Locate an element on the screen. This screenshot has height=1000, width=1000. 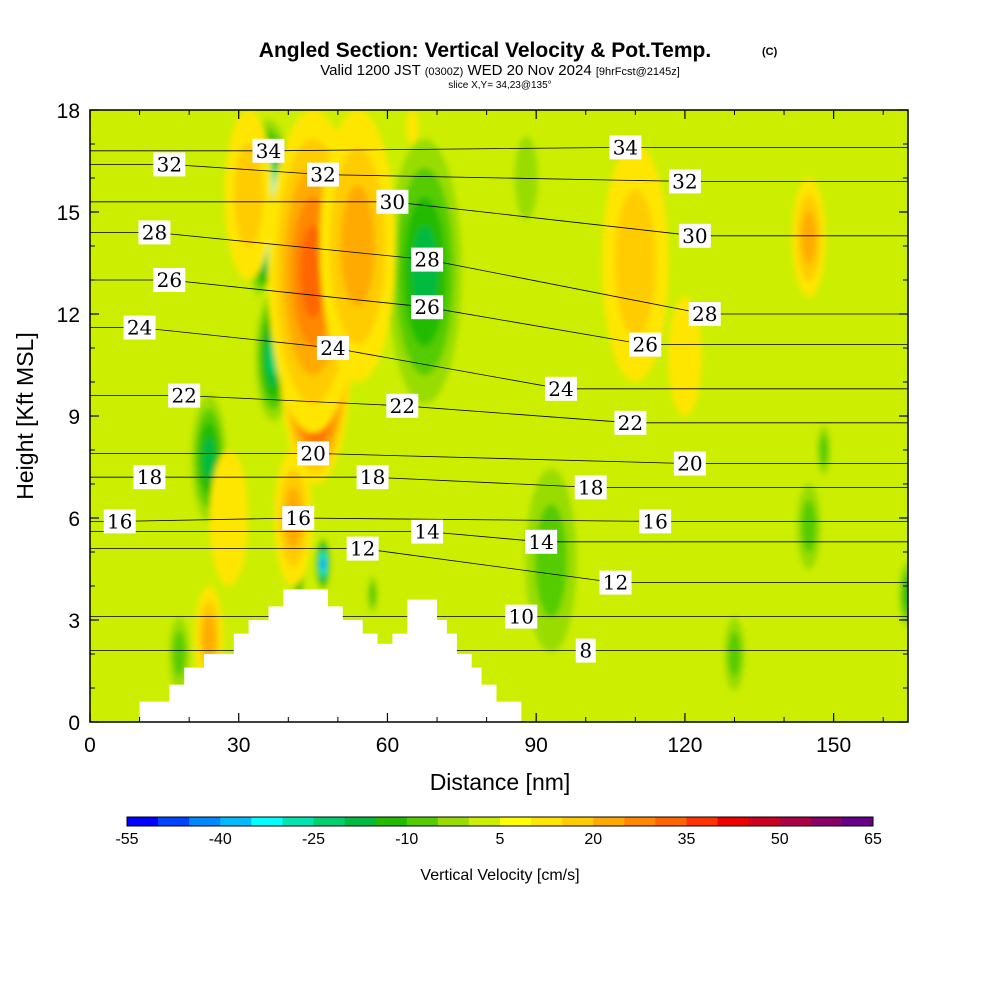
contour-label-text: 14 is located at coordinates (426, 532).